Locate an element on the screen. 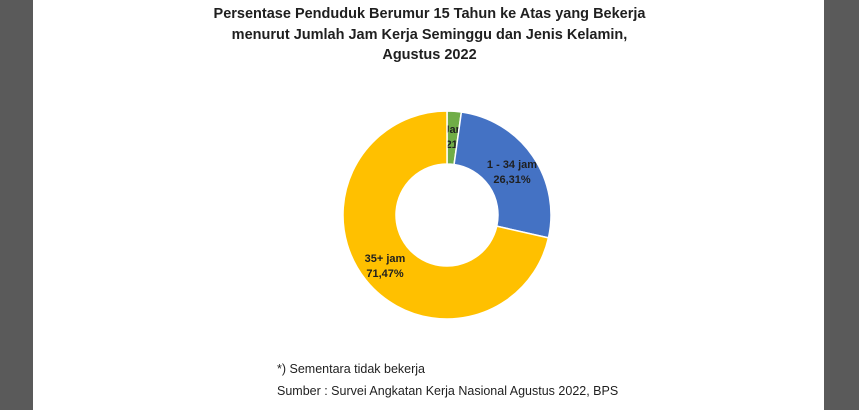 This screenshot has height=410, width=859. slice-value-35-jam: 71,47% is located at coordinates (385, 274).